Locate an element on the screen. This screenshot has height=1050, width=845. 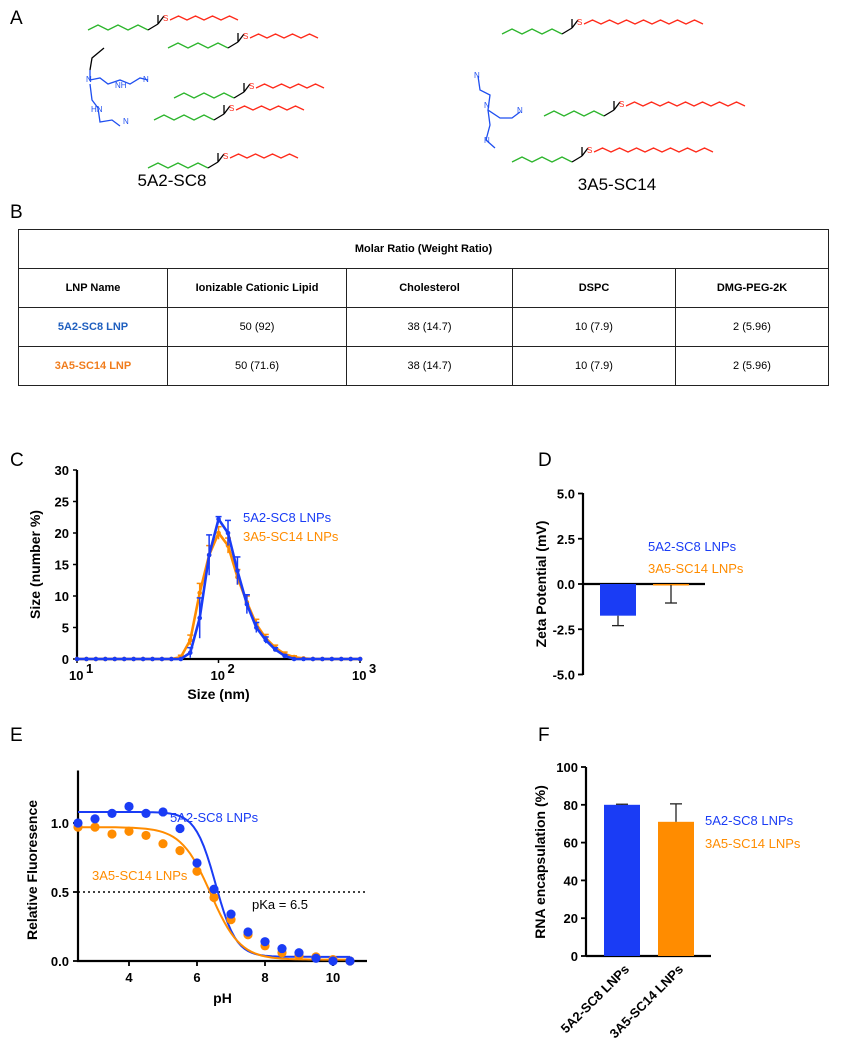
table-header: Cholesterol is located at coordinates (429, 288).